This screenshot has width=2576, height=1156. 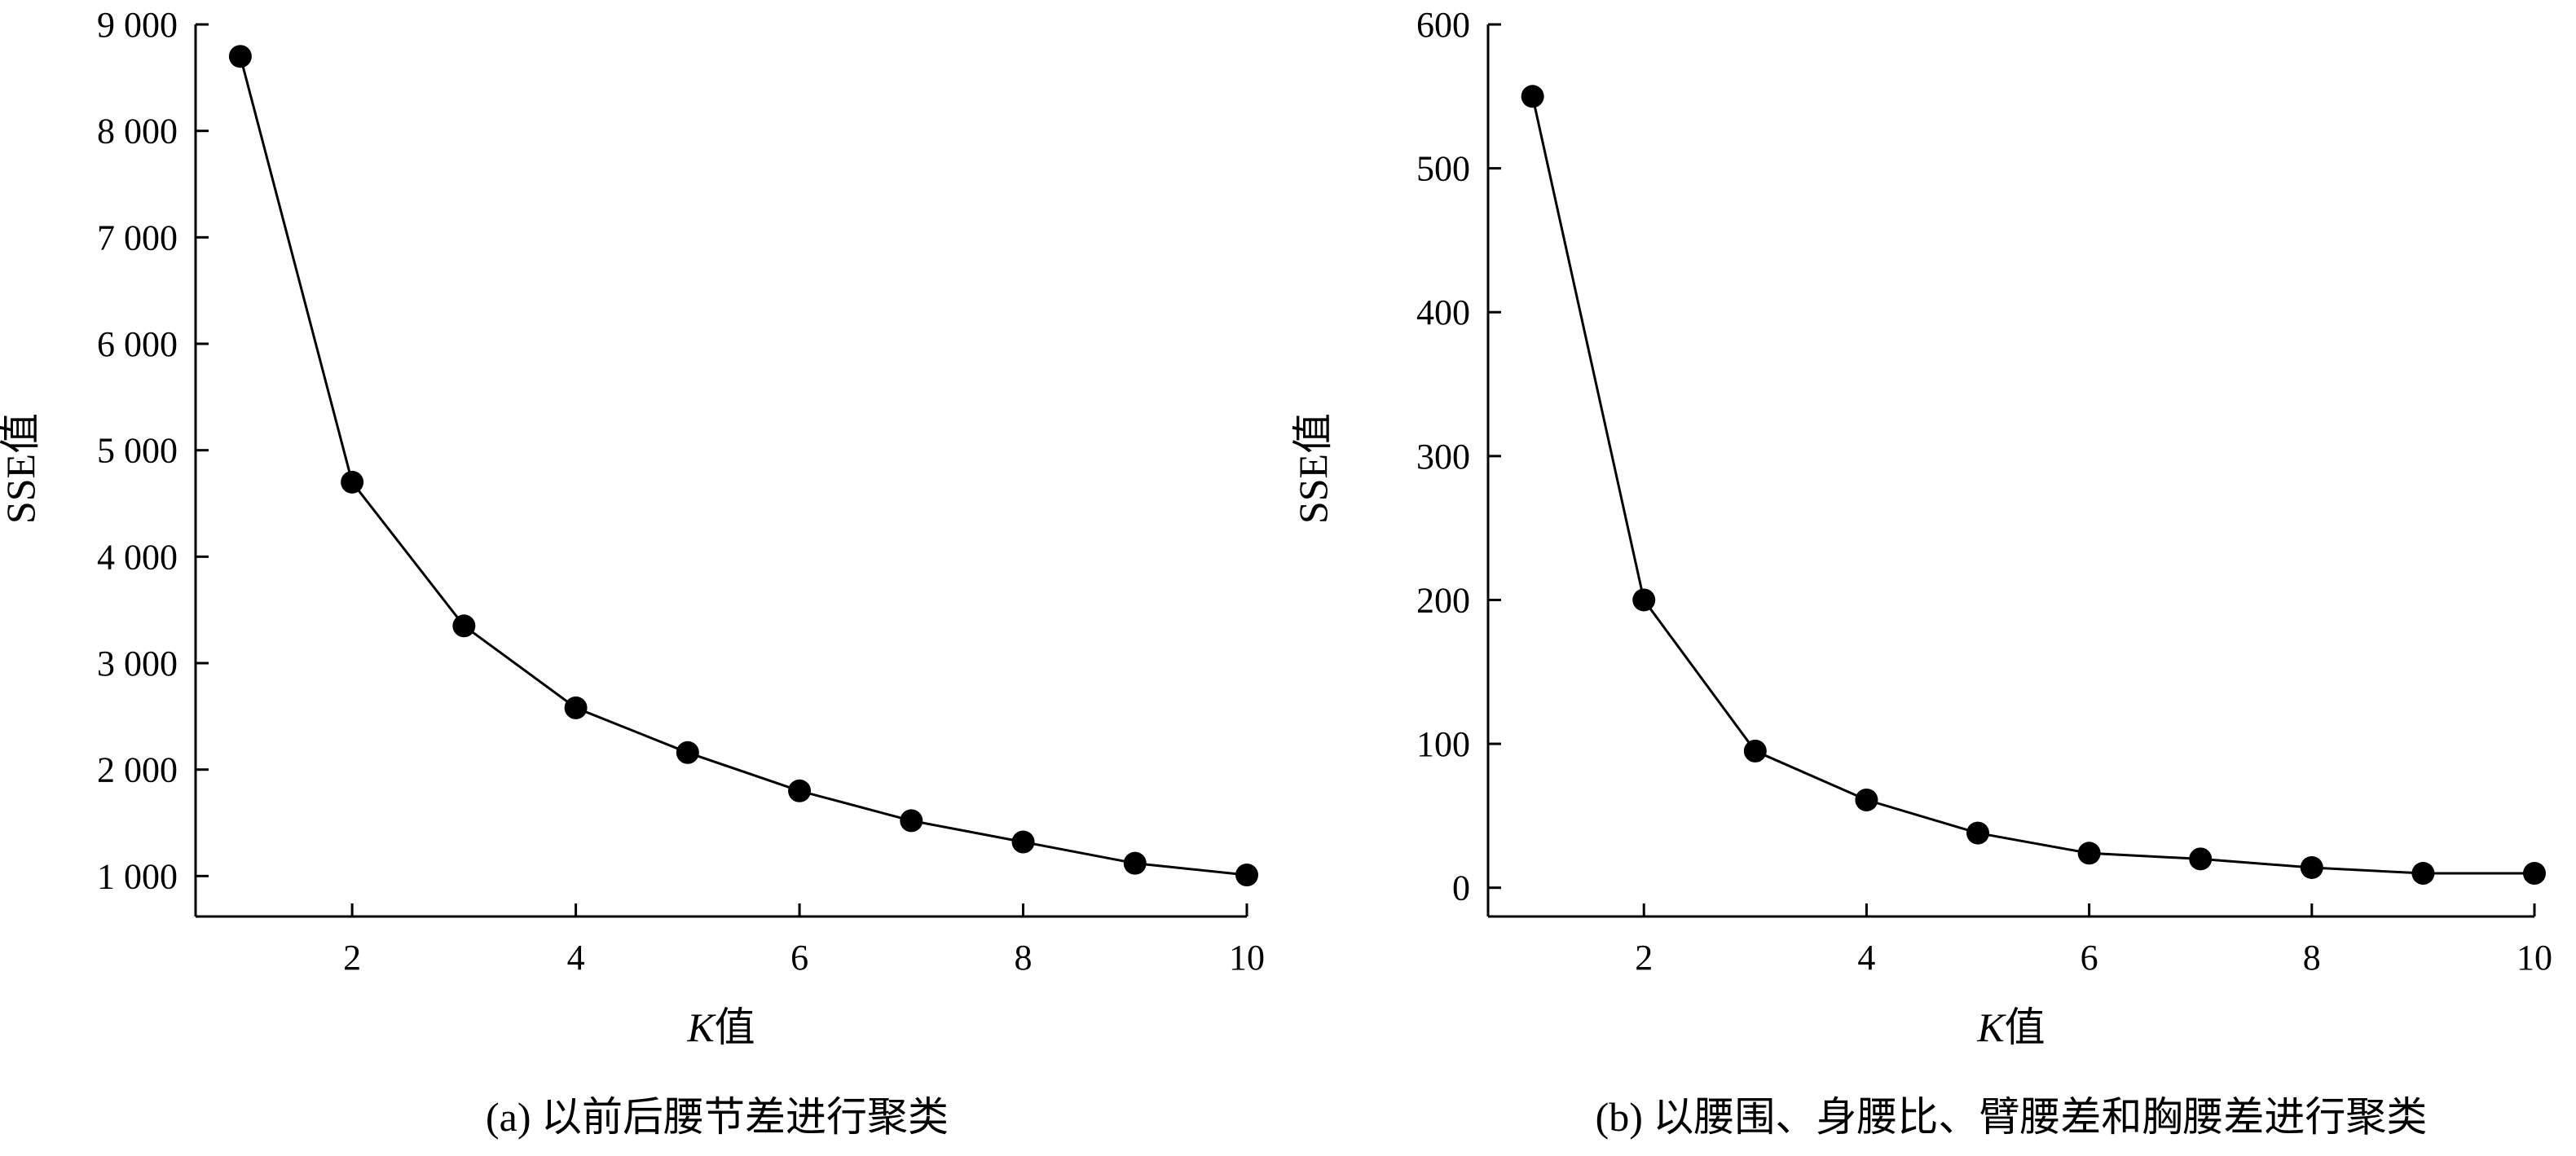 I want to click on y-tick-label: 400, so click(x=1443, y=312).